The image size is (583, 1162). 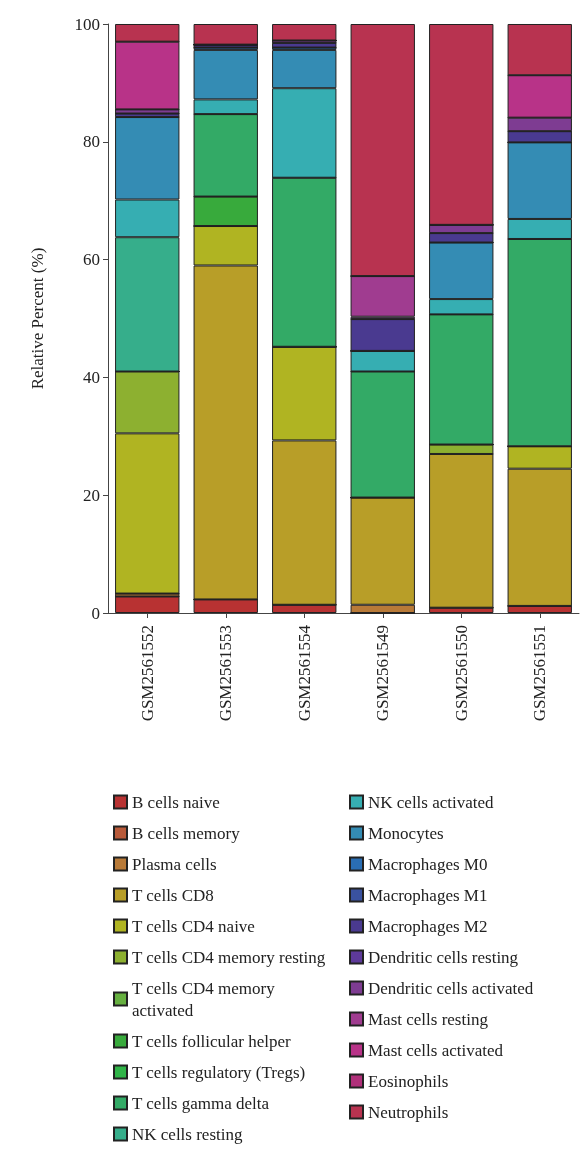 What do you see at coordinates (428, 926) in the screenshot?
I see `legend-label: Macrophages M2` at bounding box center [428, 926].